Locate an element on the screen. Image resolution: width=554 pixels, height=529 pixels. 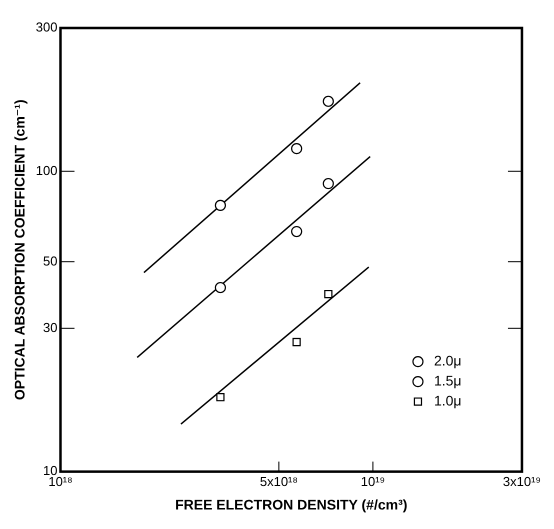
x-tick-label: 10¹⁹ is located at coordinates (373, 481).